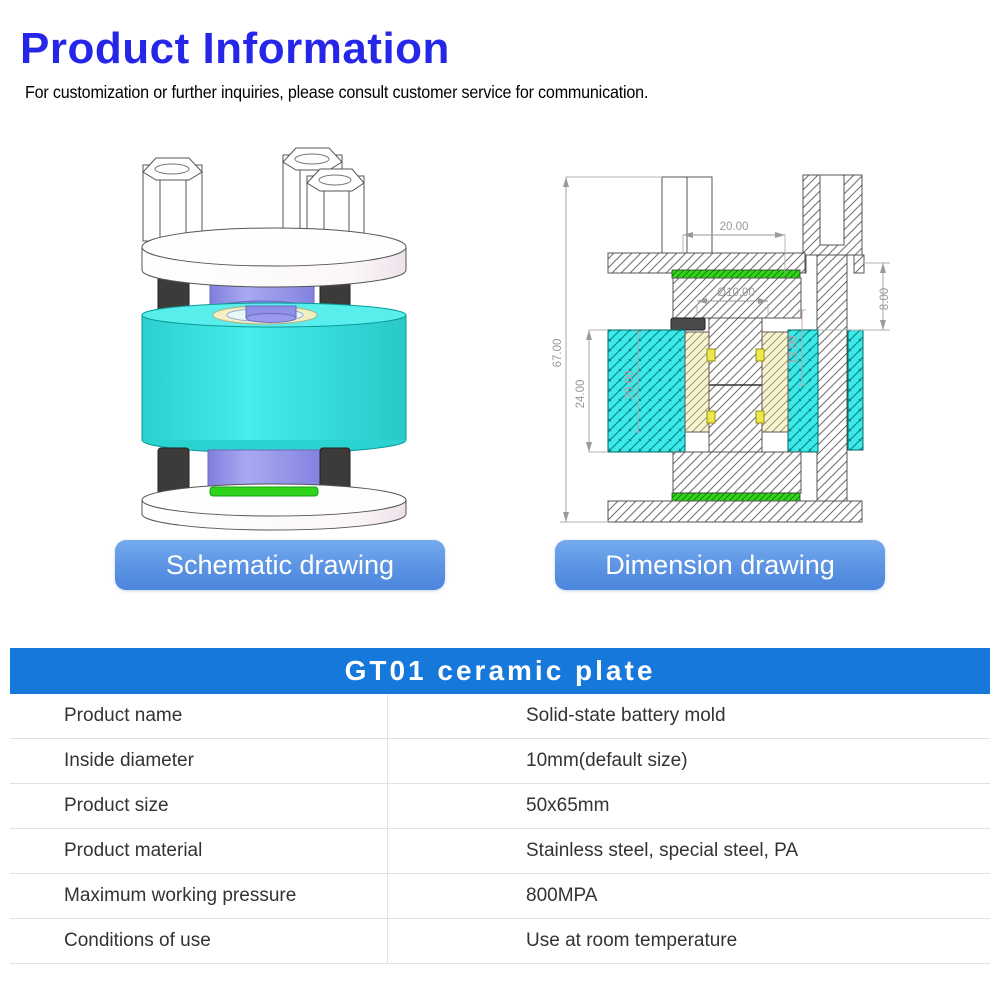 This screenshot has width=1000, height=1000. I want to click on dim-cavity-height: 20.00, so click(630, 385).